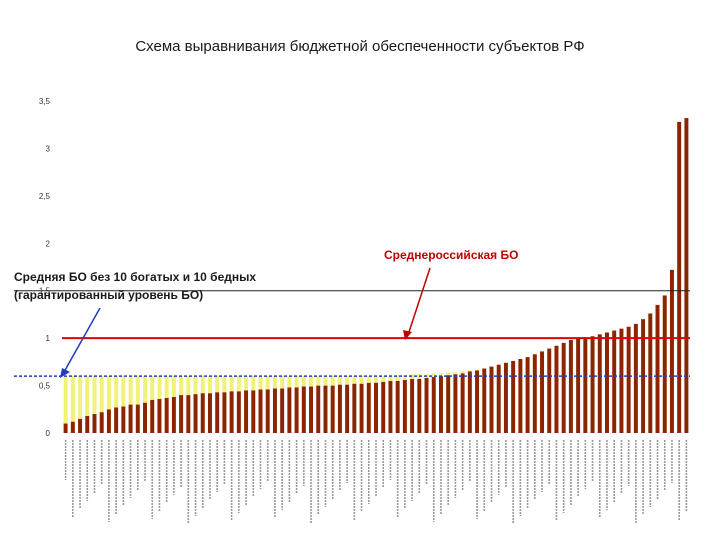 This screenshot has width=720, height=540. I want to click on y-tick-label: 2, so click(48, 243).